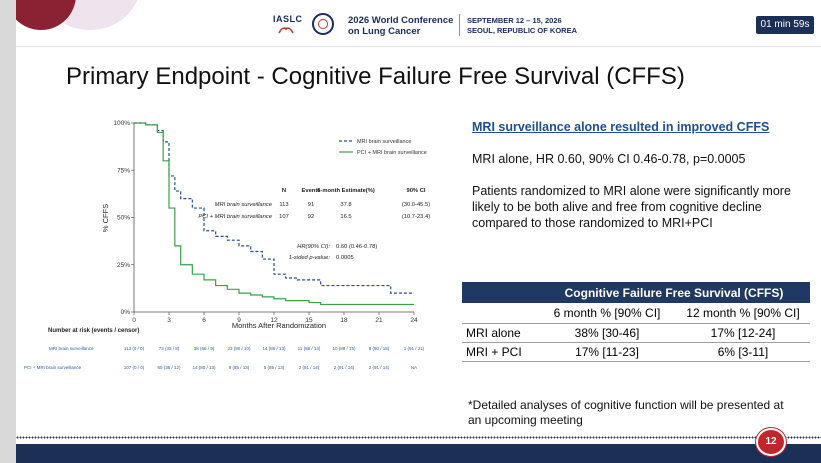  What do you see at coordinates (283, 205) in the screenshot?
I see `stats-value: 113` at bounding box center [283, 205].